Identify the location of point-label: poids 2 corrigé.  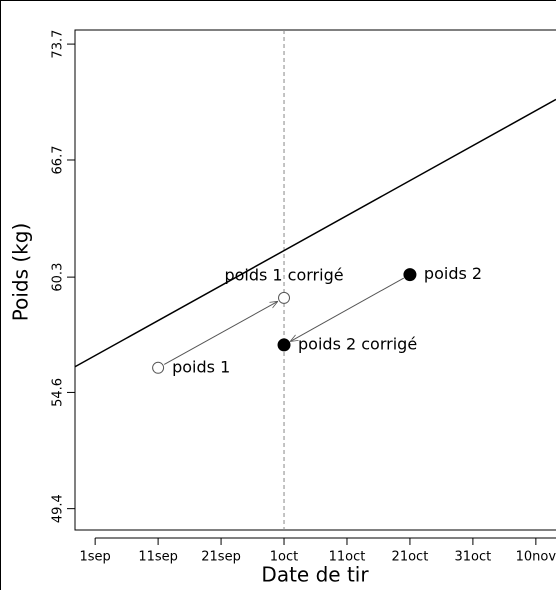
(357, 343).